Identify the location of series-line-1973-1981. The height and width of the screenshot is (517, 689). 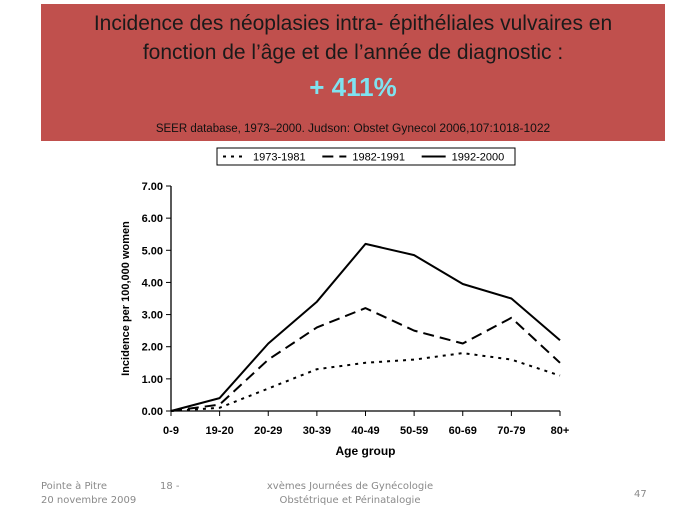
(365, 382).